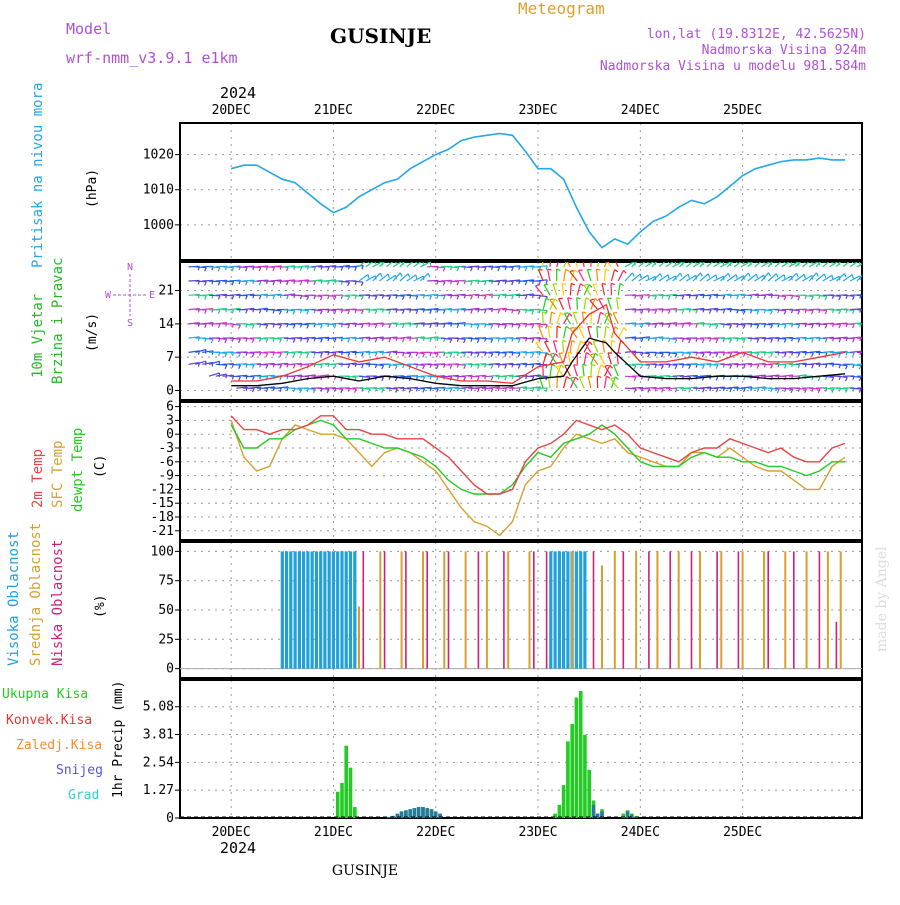 The image size is (900, 905). What do you see at coordinates (487, 110) in the screenshot?
I see `top-date-labels: 20DEC 21DEC 22DEC 23DEC 24DEC 25DEC` at bounding box center [487, 110].